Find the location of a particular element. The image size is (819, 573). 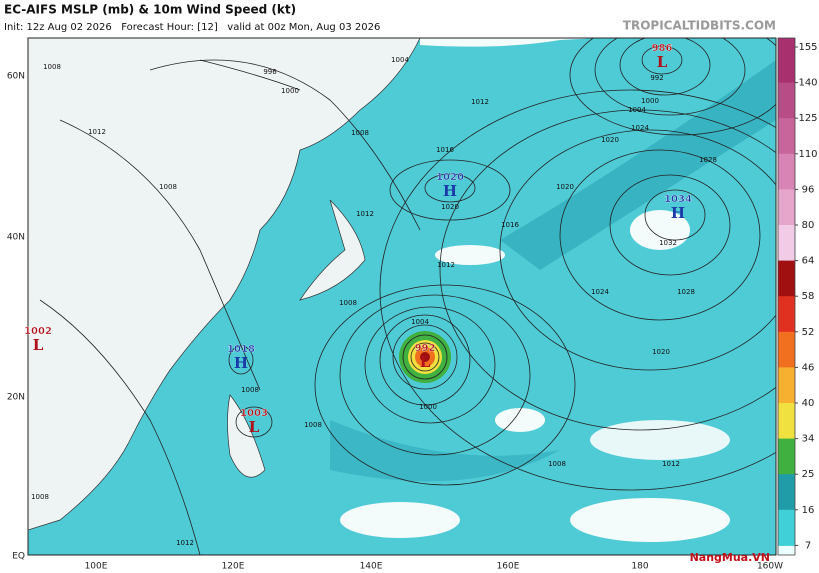

watermark: NangMua.VN is located at coordinates (730, 557).